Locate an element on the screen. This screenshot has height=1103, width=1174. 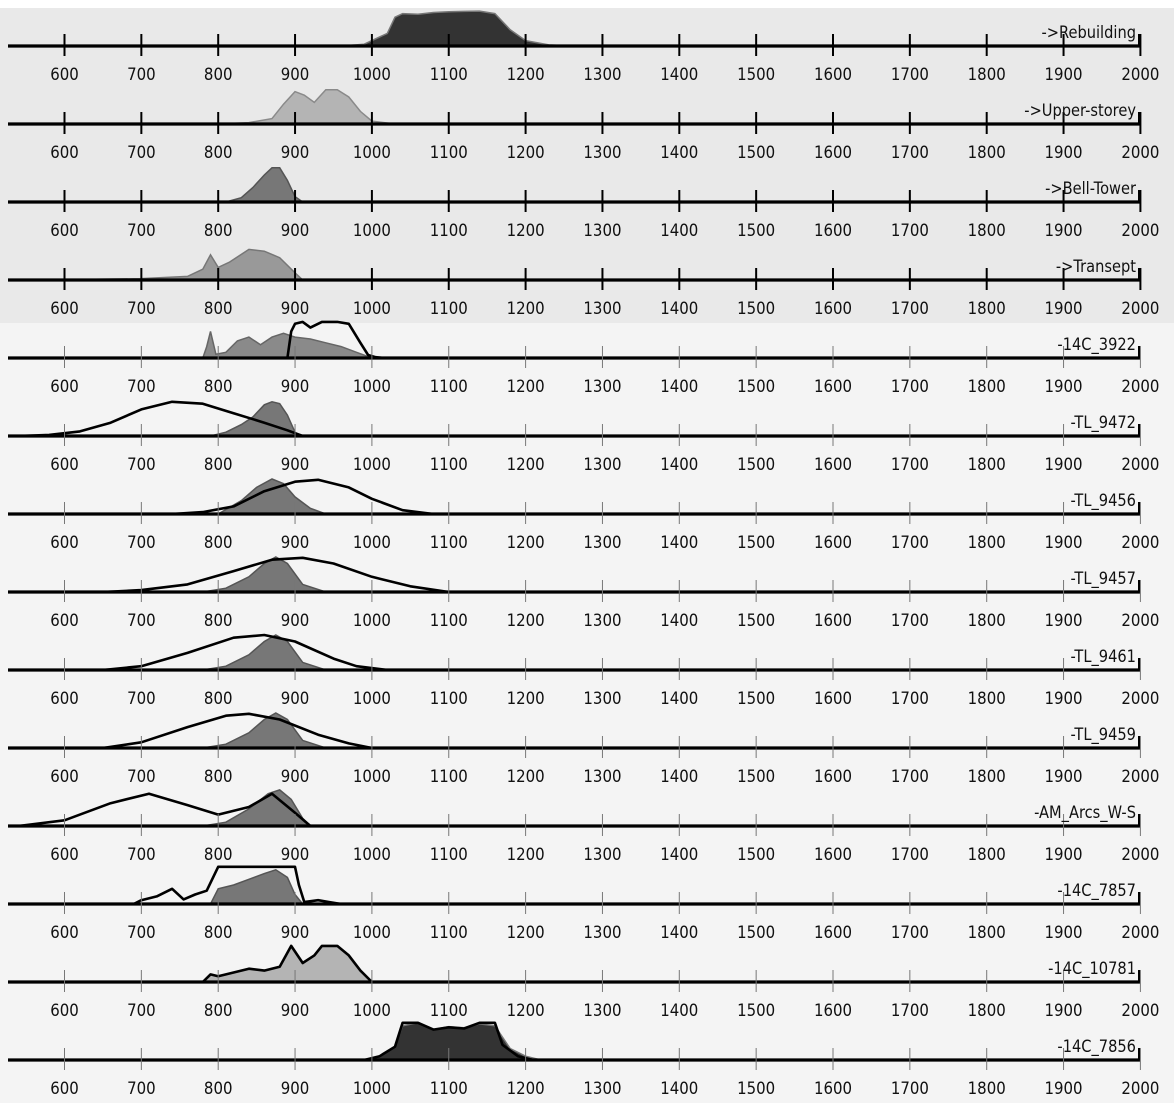
row-label: ->Transept is located at coordinates (1096, 266).